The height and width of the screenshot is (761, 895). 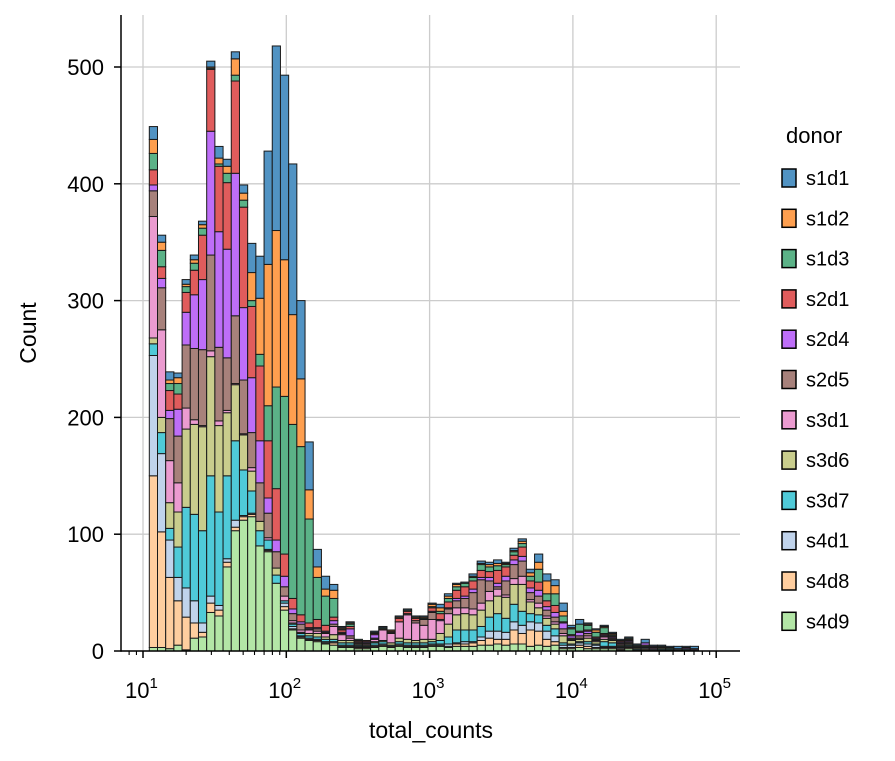 What do you see at coordinates (440, 683) in the screenshot?
I see `x-tick-exponent: 3` at bounding box center [440, 683].